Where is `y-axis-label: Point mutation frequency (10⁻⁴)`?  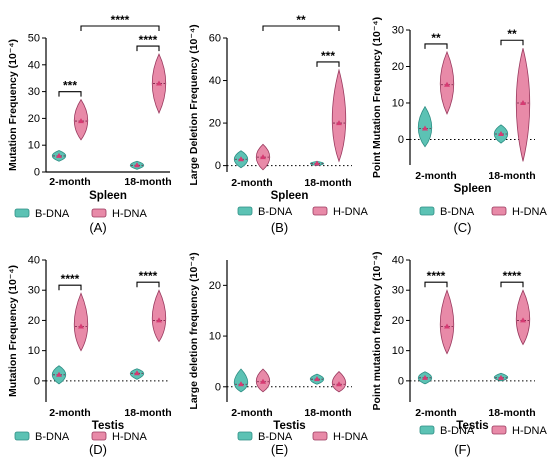 y-axis-label: Point mutation frequency (10⁻⁴) is located at coordinates (377, 331).